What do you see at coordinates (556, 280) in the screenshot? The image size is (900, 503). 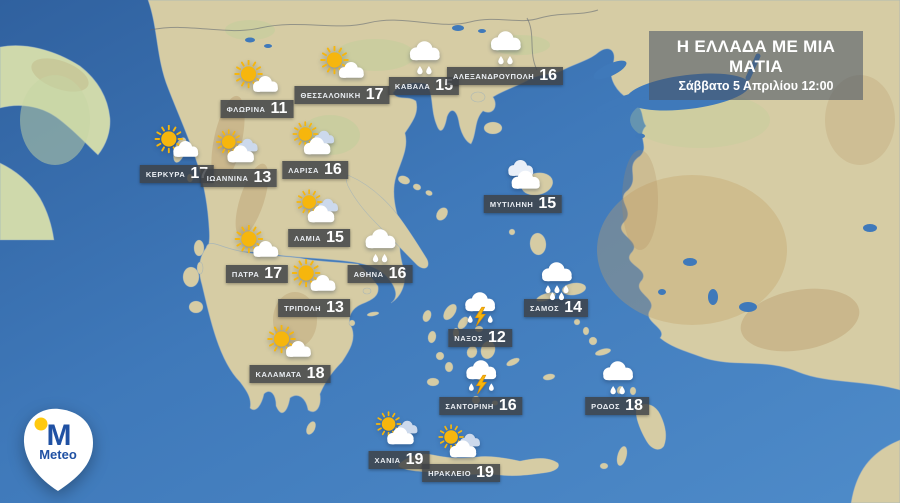 I see `heavy-rain-icon` at bounding box center [556, 280].